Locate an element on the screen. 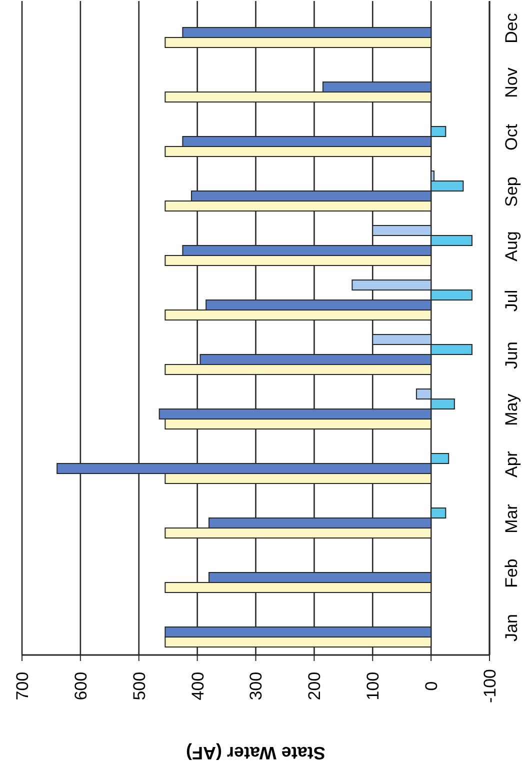  y-tick-label: Nov is located at coordinates (511, 82).